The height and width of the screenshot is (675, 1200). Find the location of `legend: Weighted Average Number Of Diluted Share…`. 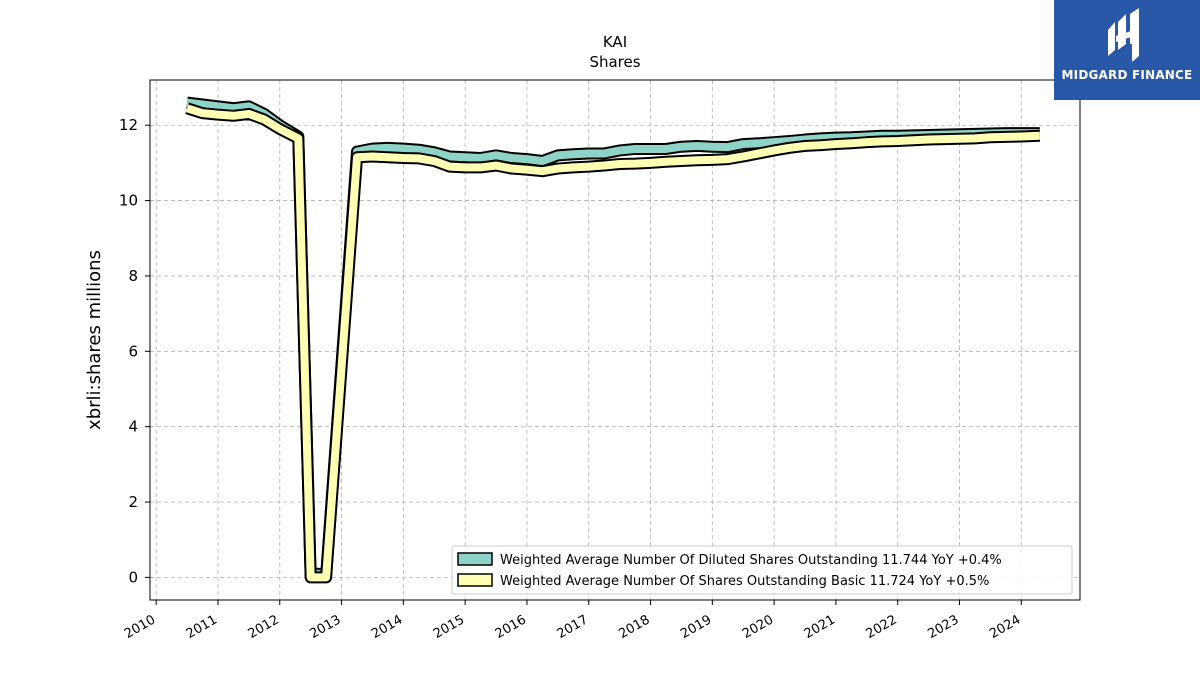

legend: Weighted Average Number Of Diluted Share… is located at coordinates (762, 570).